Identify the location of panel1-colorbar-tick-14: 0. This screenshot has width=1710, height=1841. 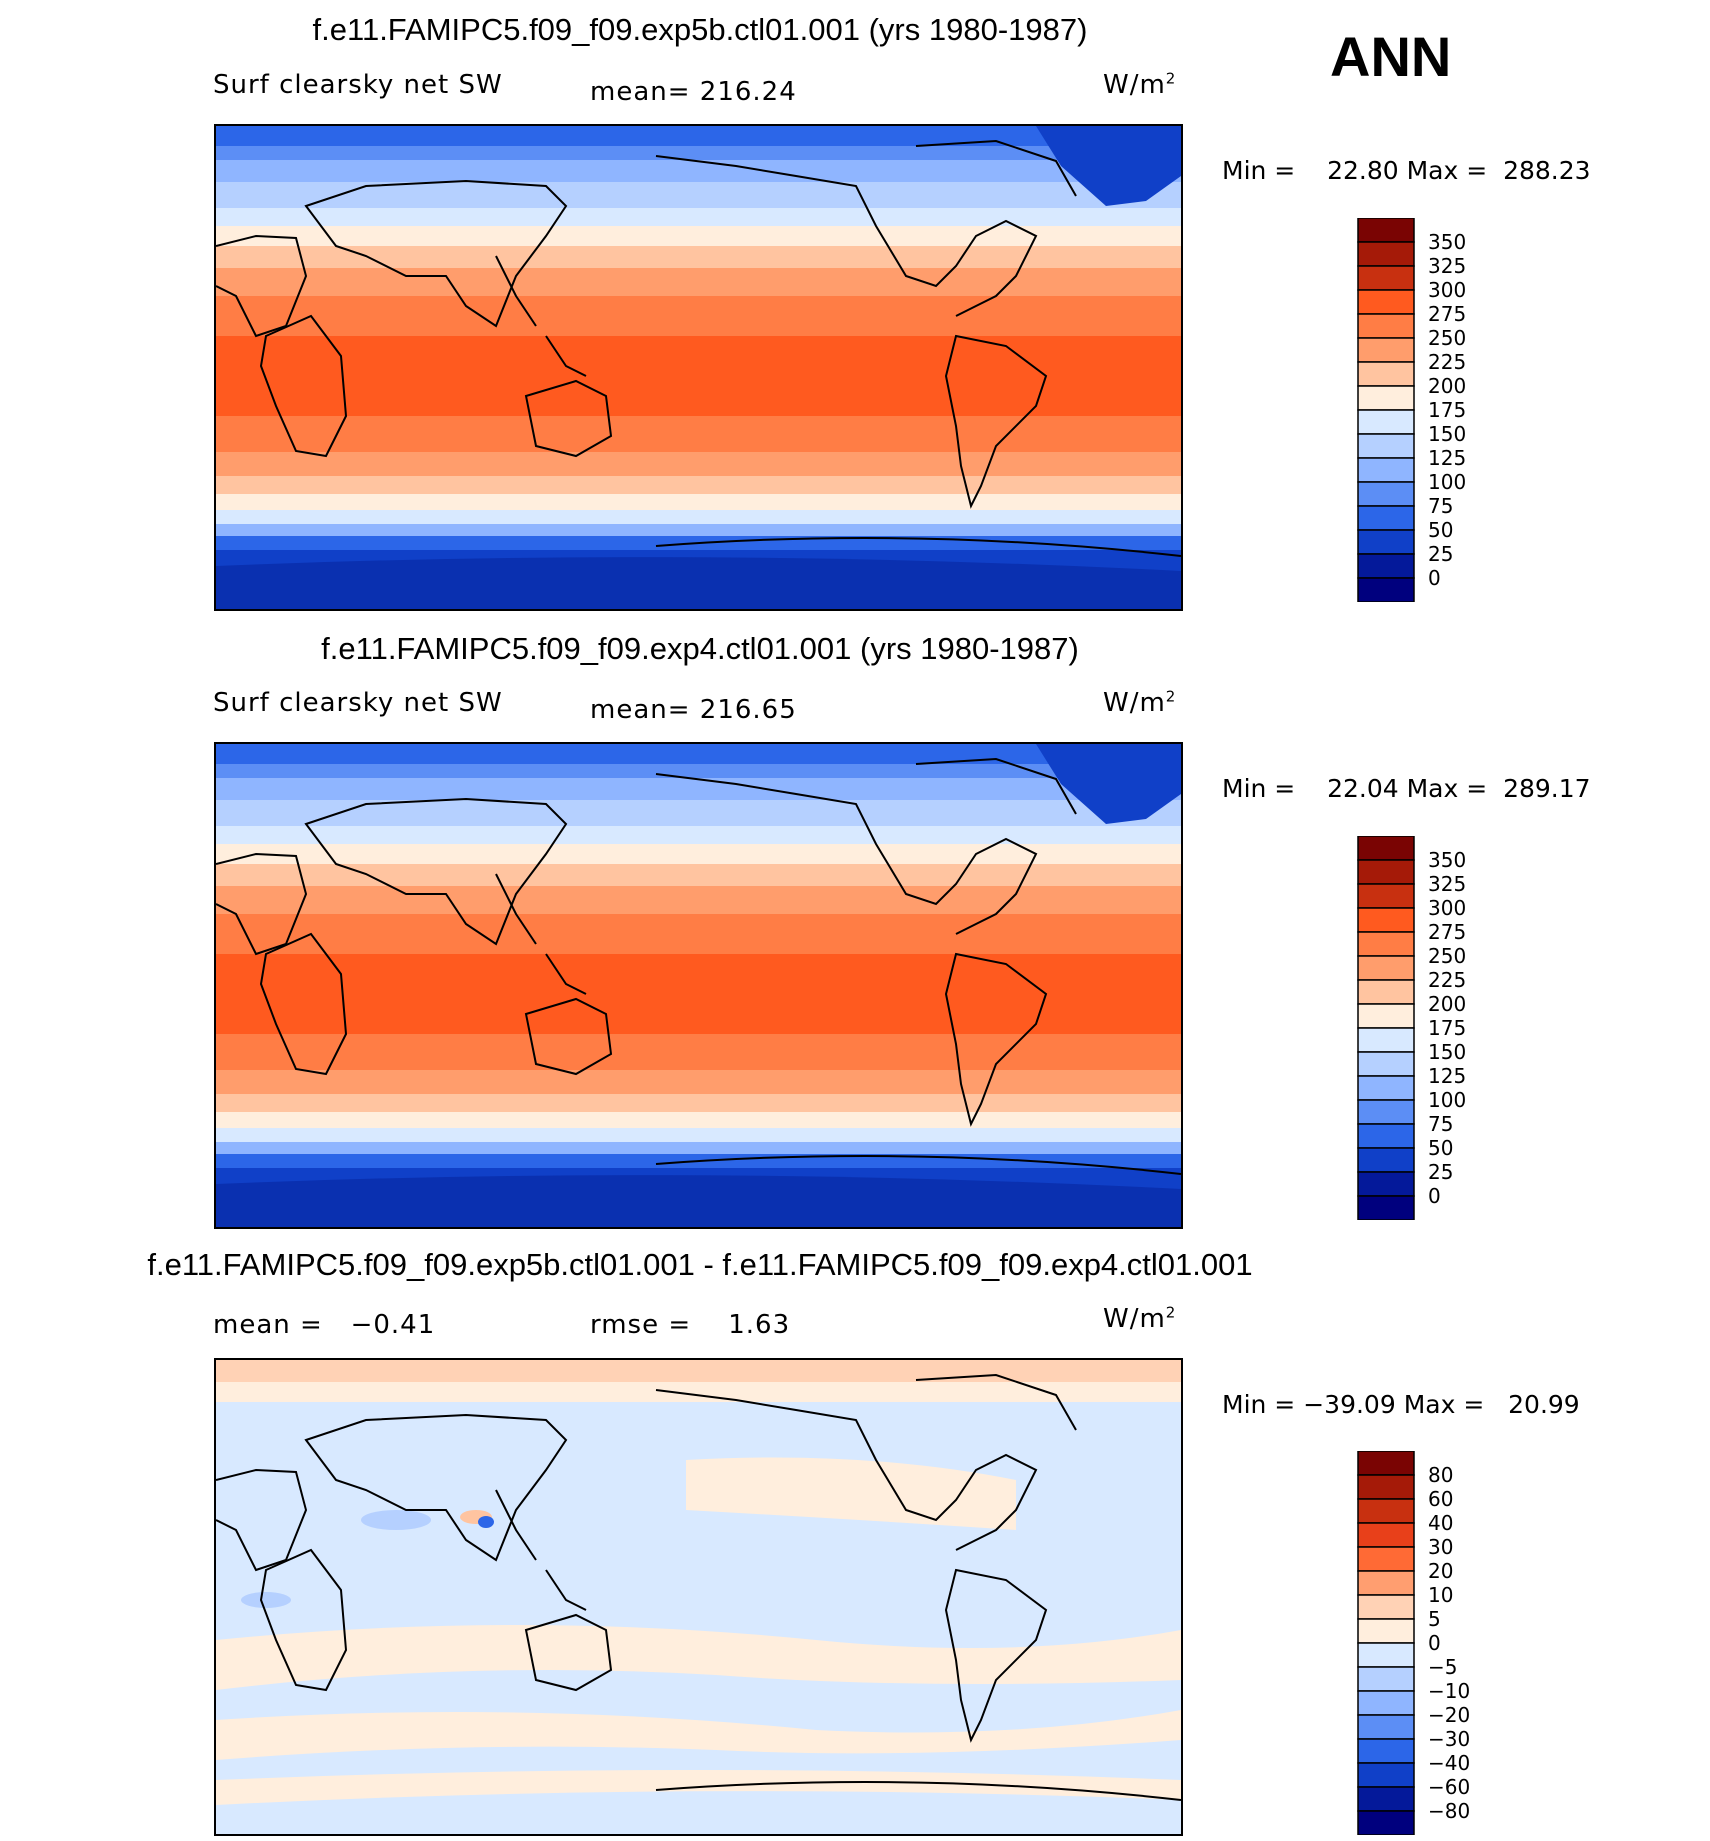
(1434, 578).